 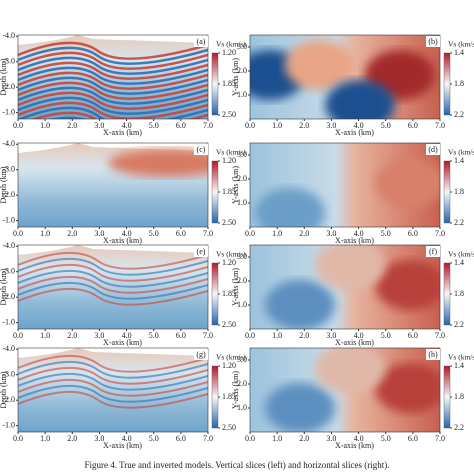 What do you see at coordinates (242, 70) in the screenshot?
I see `y-tick-label: 2.0` at bounding box center [242, 70].